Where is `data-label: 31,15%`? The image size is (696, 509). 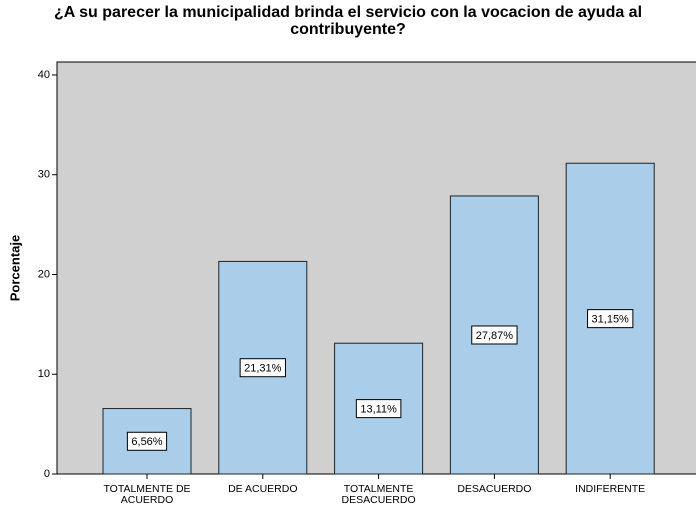
data-label: 31,15% is located at coordinates (611, 320).